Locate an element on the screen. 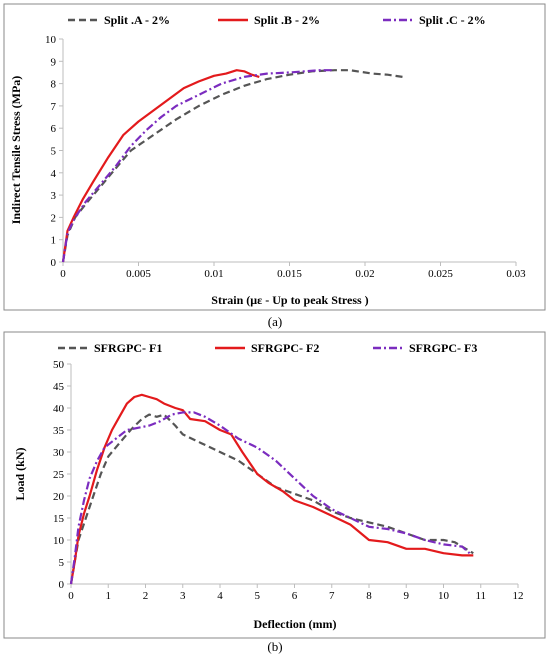  y-tick-label: 6 is located at coordinates (54, 129).